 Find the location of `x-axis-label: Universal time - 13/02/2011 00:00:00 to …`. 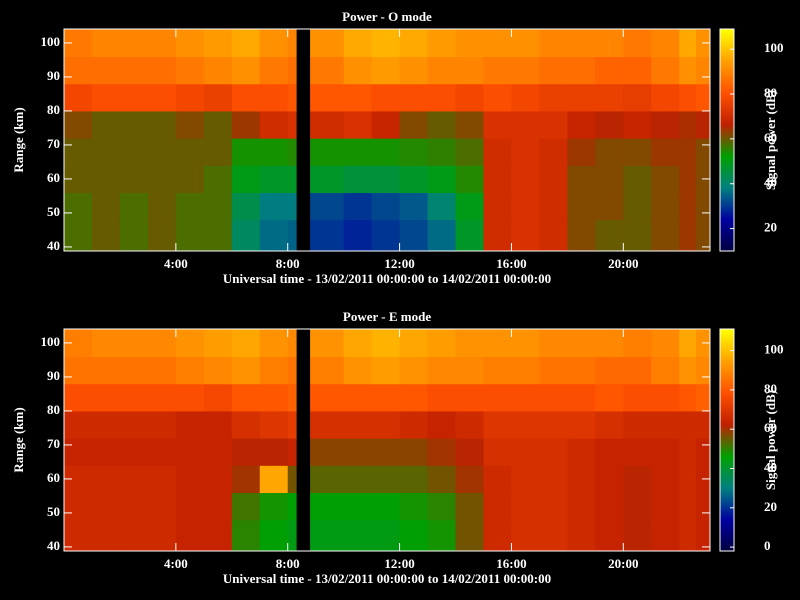

x-axis-label: Universal time - 13/02/2011 00:00:00 to … is located at coordinates (387, 578).